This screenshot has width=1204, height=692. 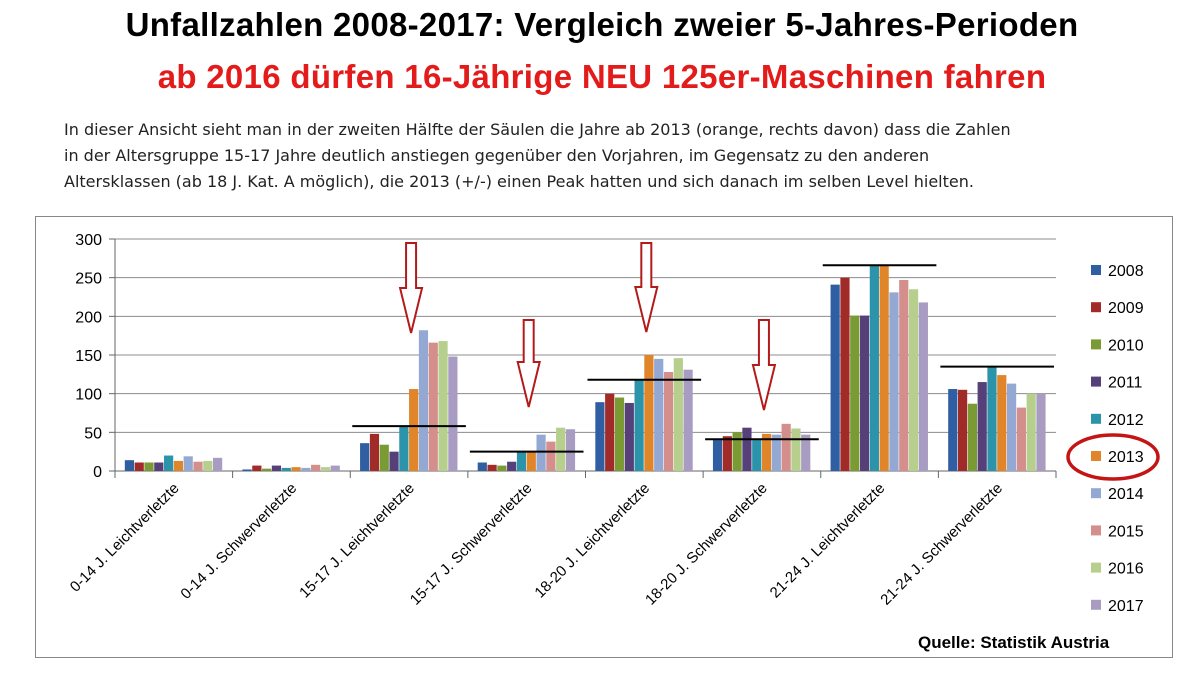 I want to click on x-category-label: 0-14 J. Schwerverletzte, so click(x=238, y=541).